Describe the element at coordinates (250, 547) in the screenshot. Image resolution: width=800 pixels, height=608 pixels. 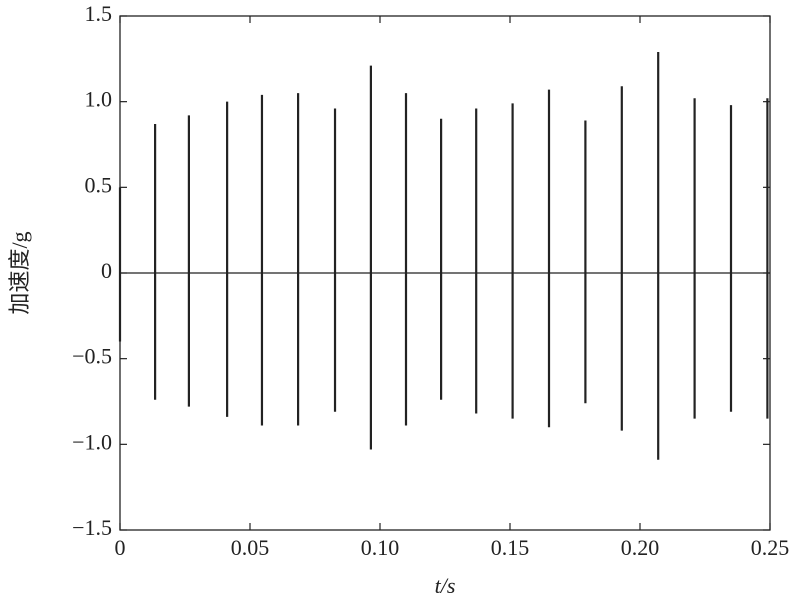
I see `x-tick-label: 0.05` at that location.